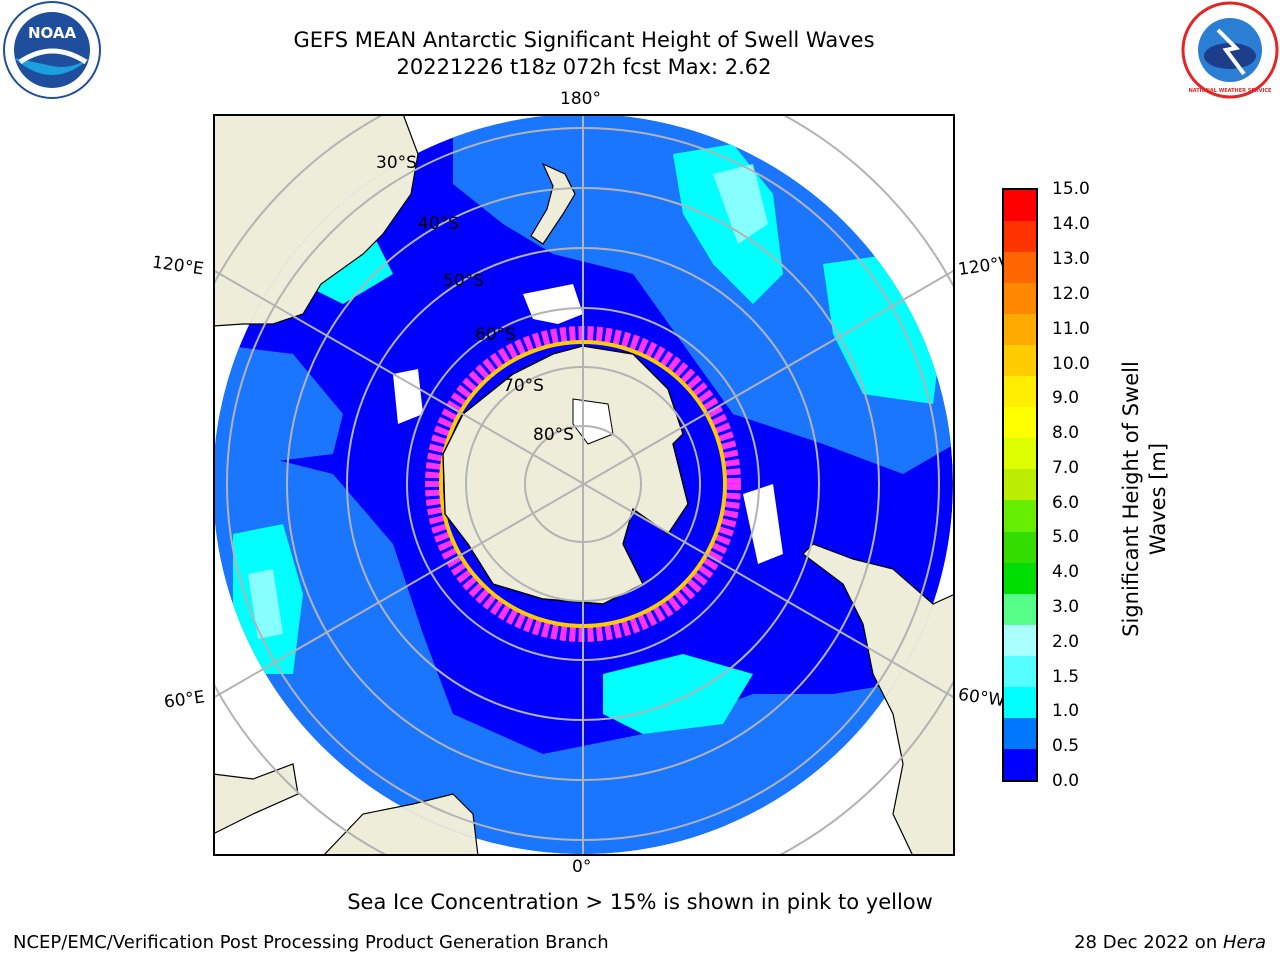 The width and height of the screenshot is (1280, 960). I want to click on colorbar-label: Significant Height of Swell Waves [m], so click(1145, 499).